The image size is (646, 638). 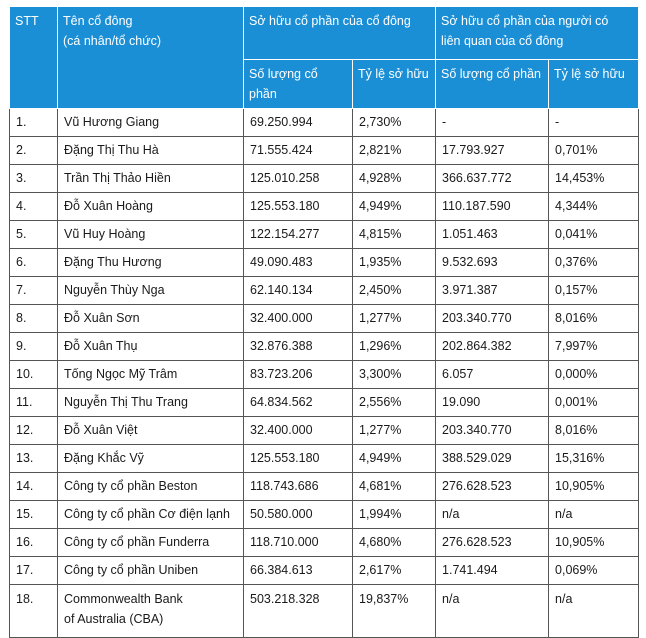 What do you see at coordinates (394, 262) in the screenshot?
I see `cell-pct: 1,935%` at bounding box center [394, 262].